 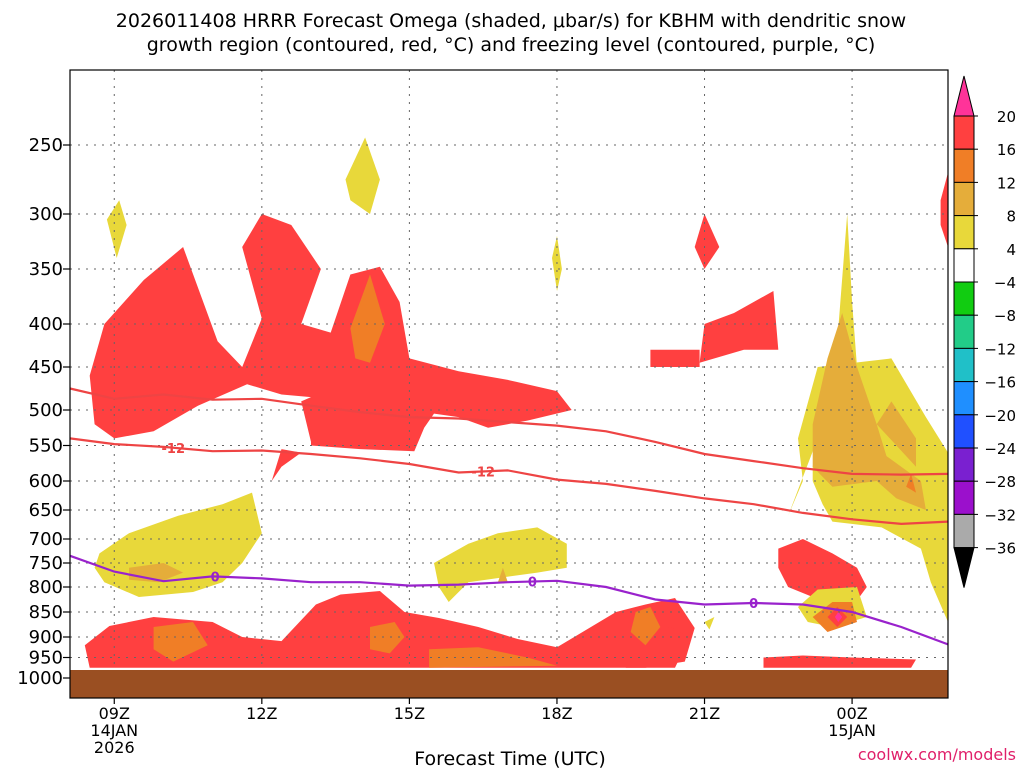 What do you see at coordinates (1011, 250) in the screenshot?
I see `colorbar-label-4: 4` at bounding box center [1011, 250].